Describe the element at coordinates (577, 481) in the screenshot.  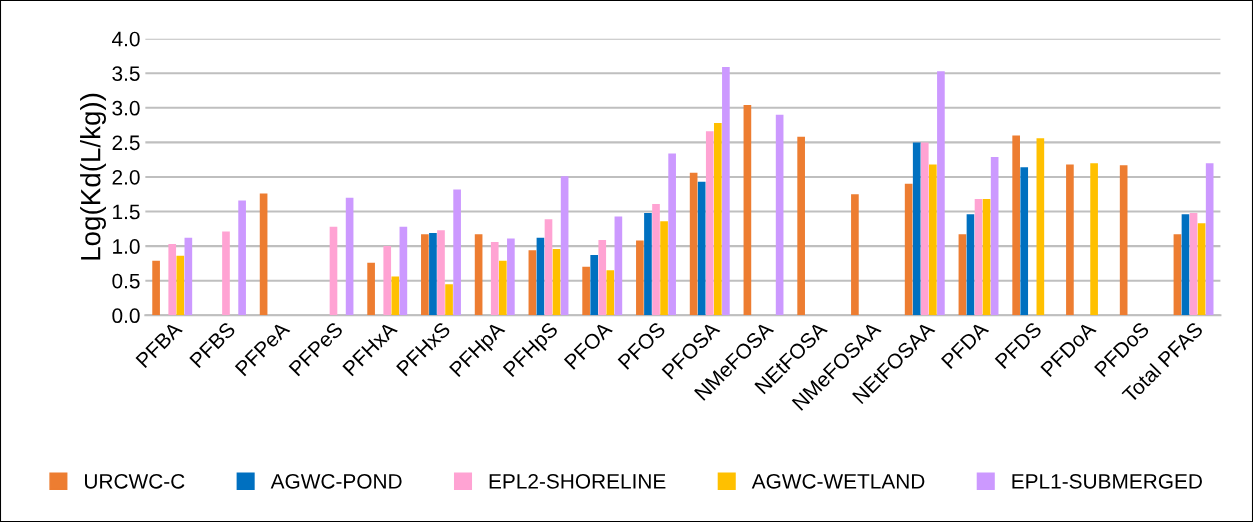
I see `legend-label: EPL2-SHORELINE` at that location.